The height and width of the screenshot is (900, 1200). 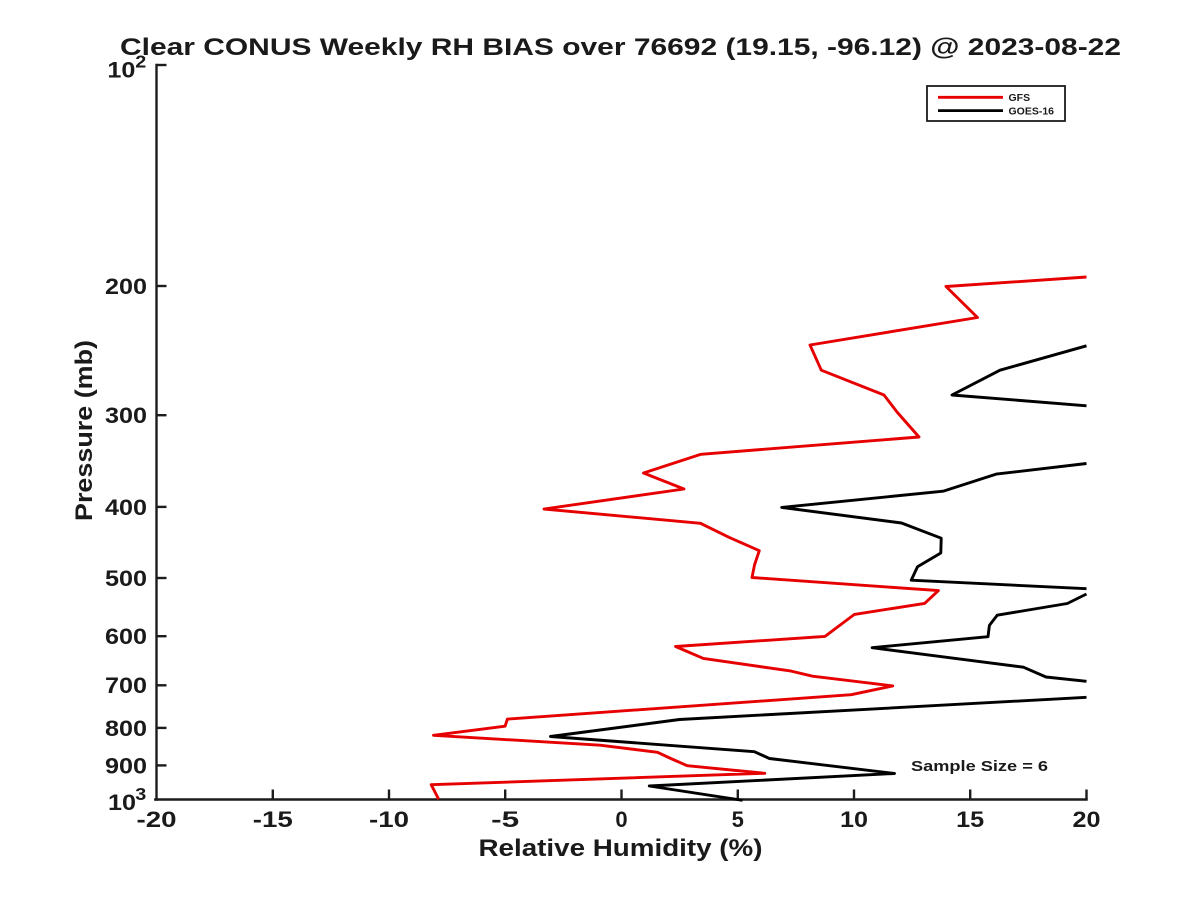 I want to click on svg-text: GFS, so click(x=1020, y=98).